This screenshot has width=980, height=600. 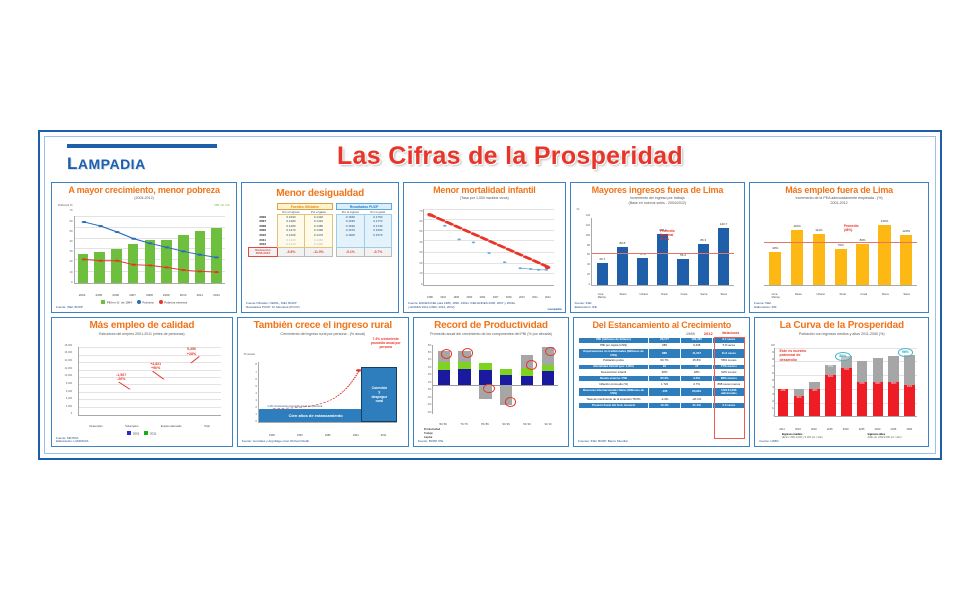 What do you see at coordinates (527, 379) in the screenshot?
I see `group-00s` at bounding box center [527, 379].